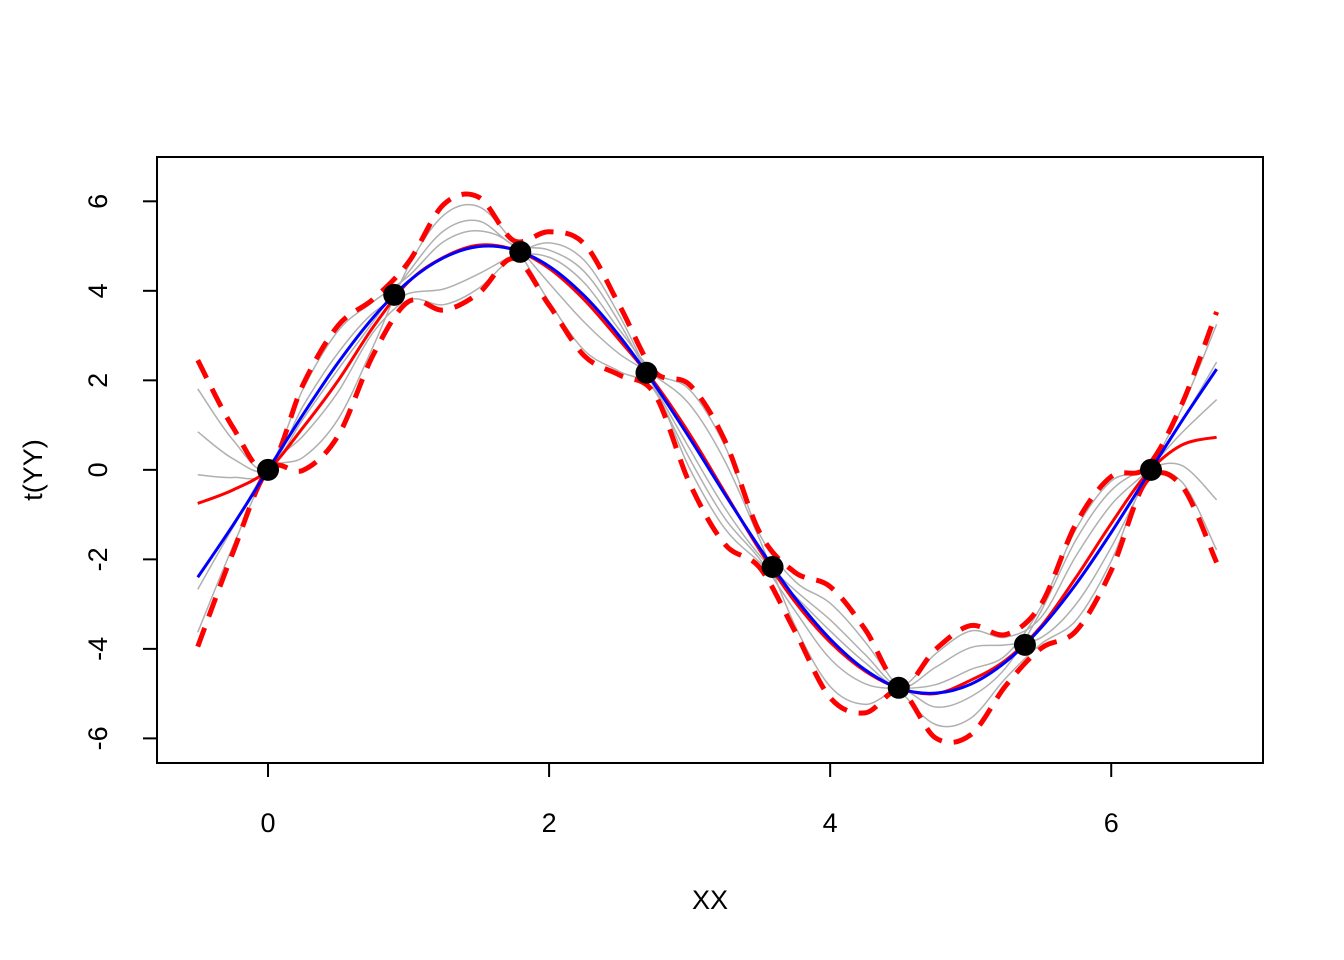  What do you see at coordinates (268, 823) in the screenshot?
I see `x-tick-label: 0` at bounding box center [268, 823].